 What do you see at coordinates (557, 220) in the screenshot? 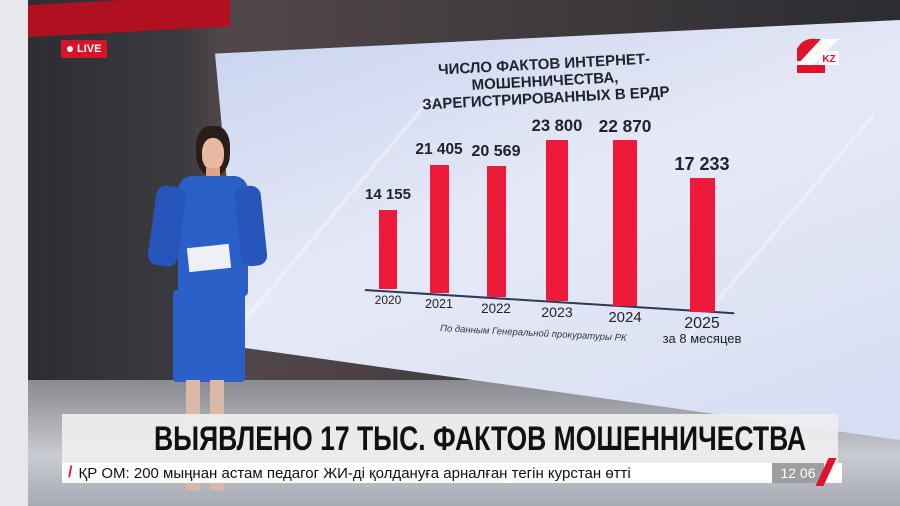
I see `bar-2023` at bounding box center [557, 220].